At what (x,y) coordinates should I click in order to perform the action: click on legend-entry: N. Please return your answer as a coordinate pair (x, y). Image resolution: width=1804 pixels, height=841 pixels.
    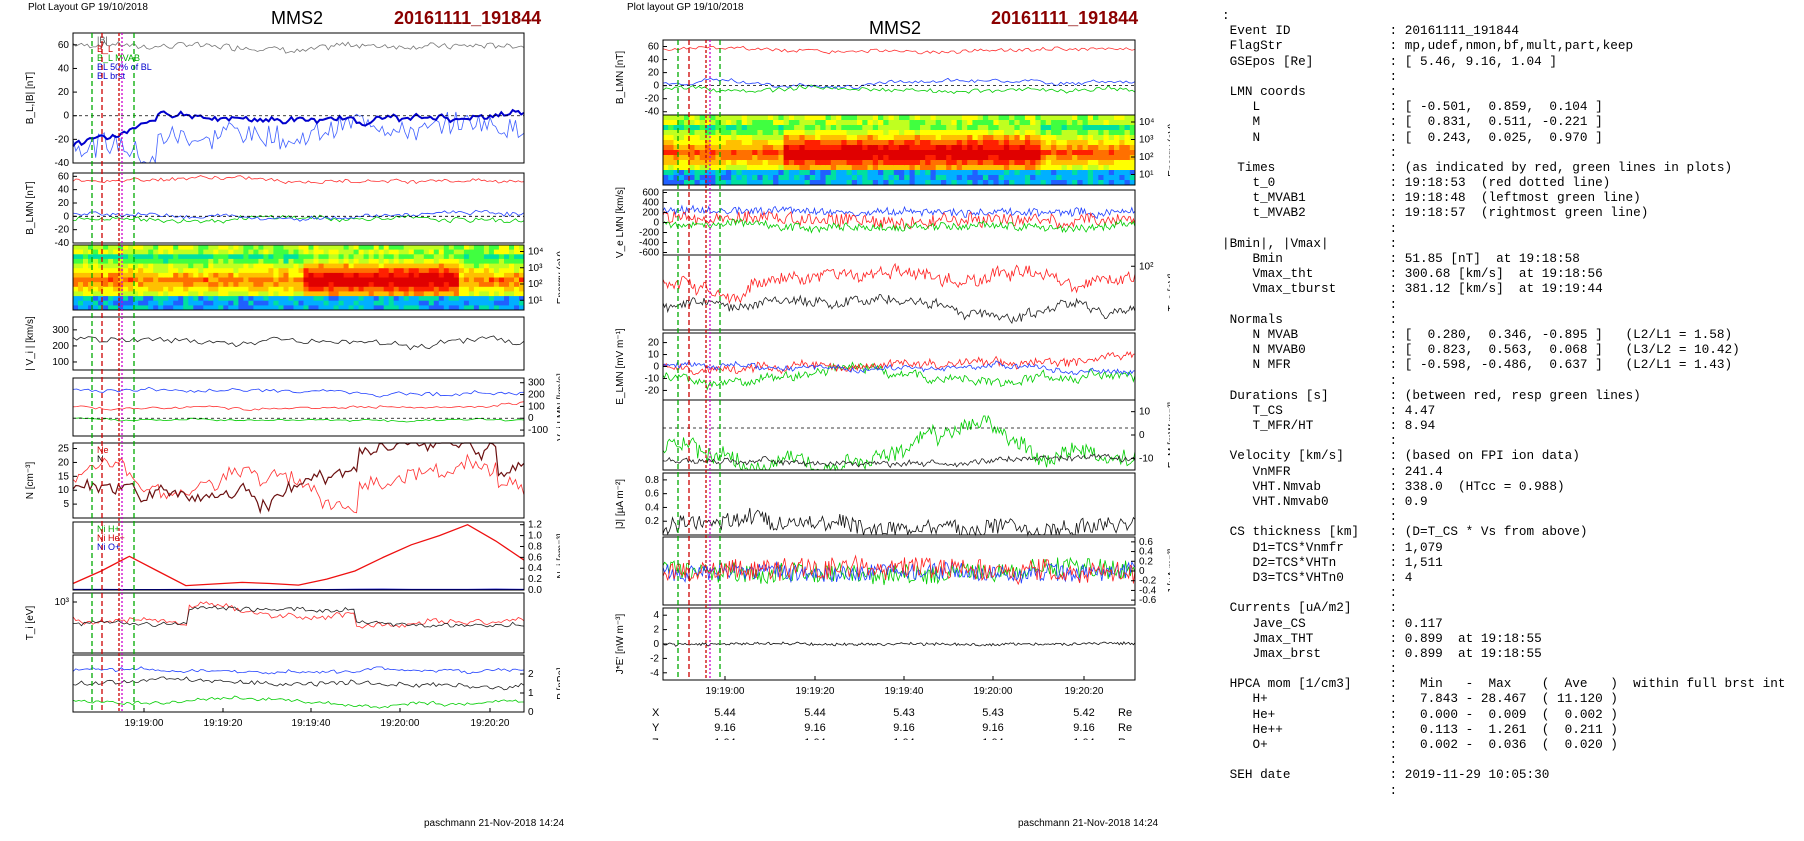
    Looking at the image, I should click on (100, 459).